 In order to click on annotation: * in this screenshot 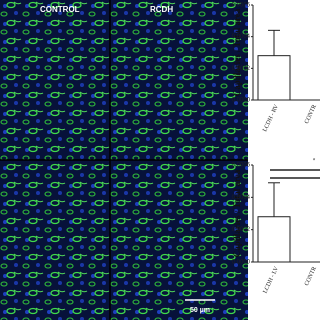, I will do `click(314, 162)`.